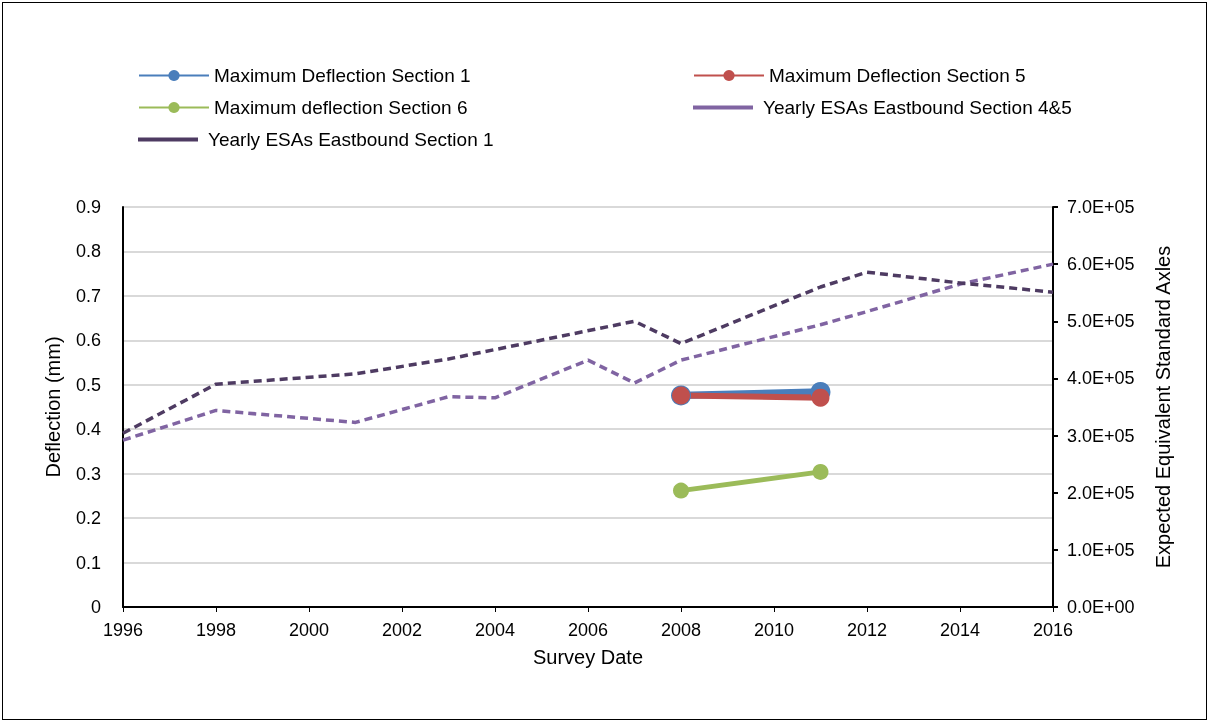 The image size is (1209, 722). Describe the element at coordinates (53, 407) in the screenshot. I see `y-axis-title: Deflection (mm)` at that location.